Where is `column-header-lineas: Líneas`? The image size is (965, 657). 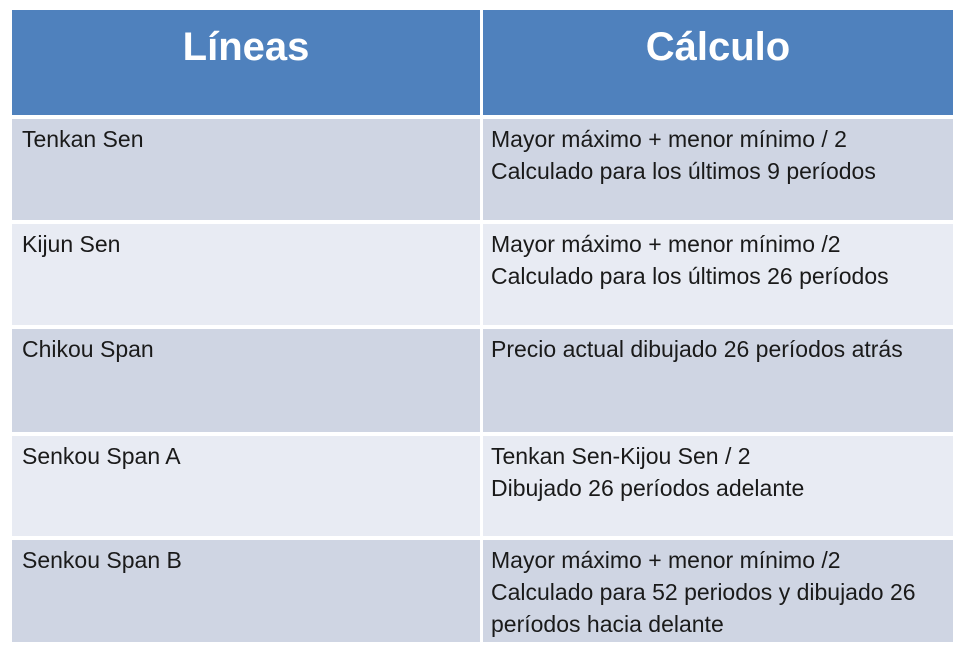
column-header-lineas: Líneas is located at coordinates (246, 62).